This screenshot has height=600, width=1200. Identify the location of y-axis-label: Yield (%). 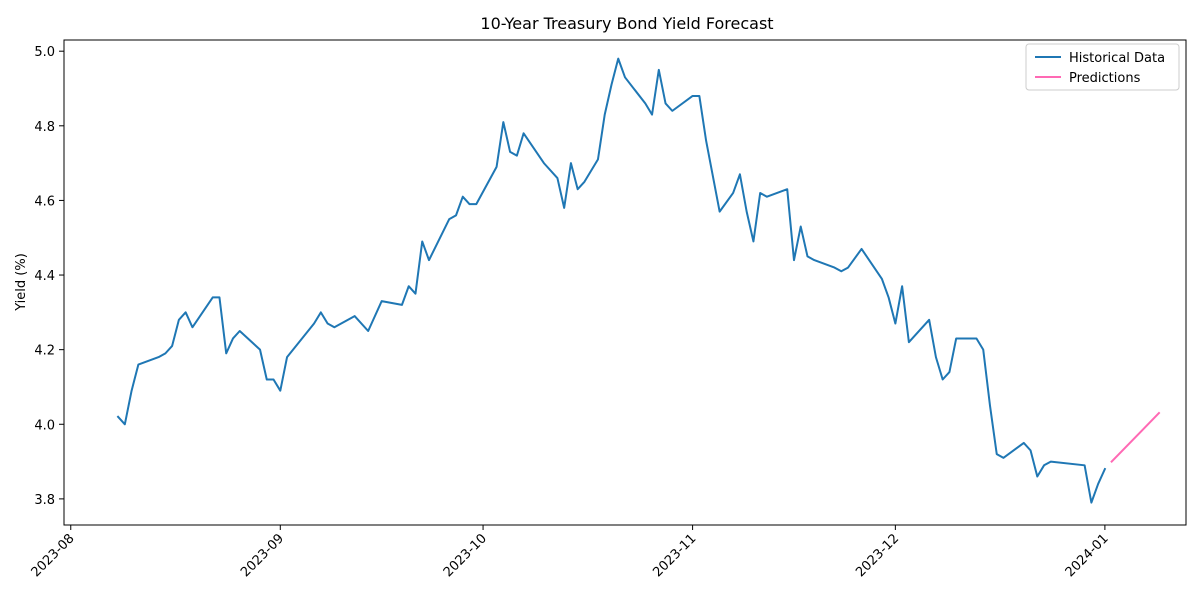
(21, 282).